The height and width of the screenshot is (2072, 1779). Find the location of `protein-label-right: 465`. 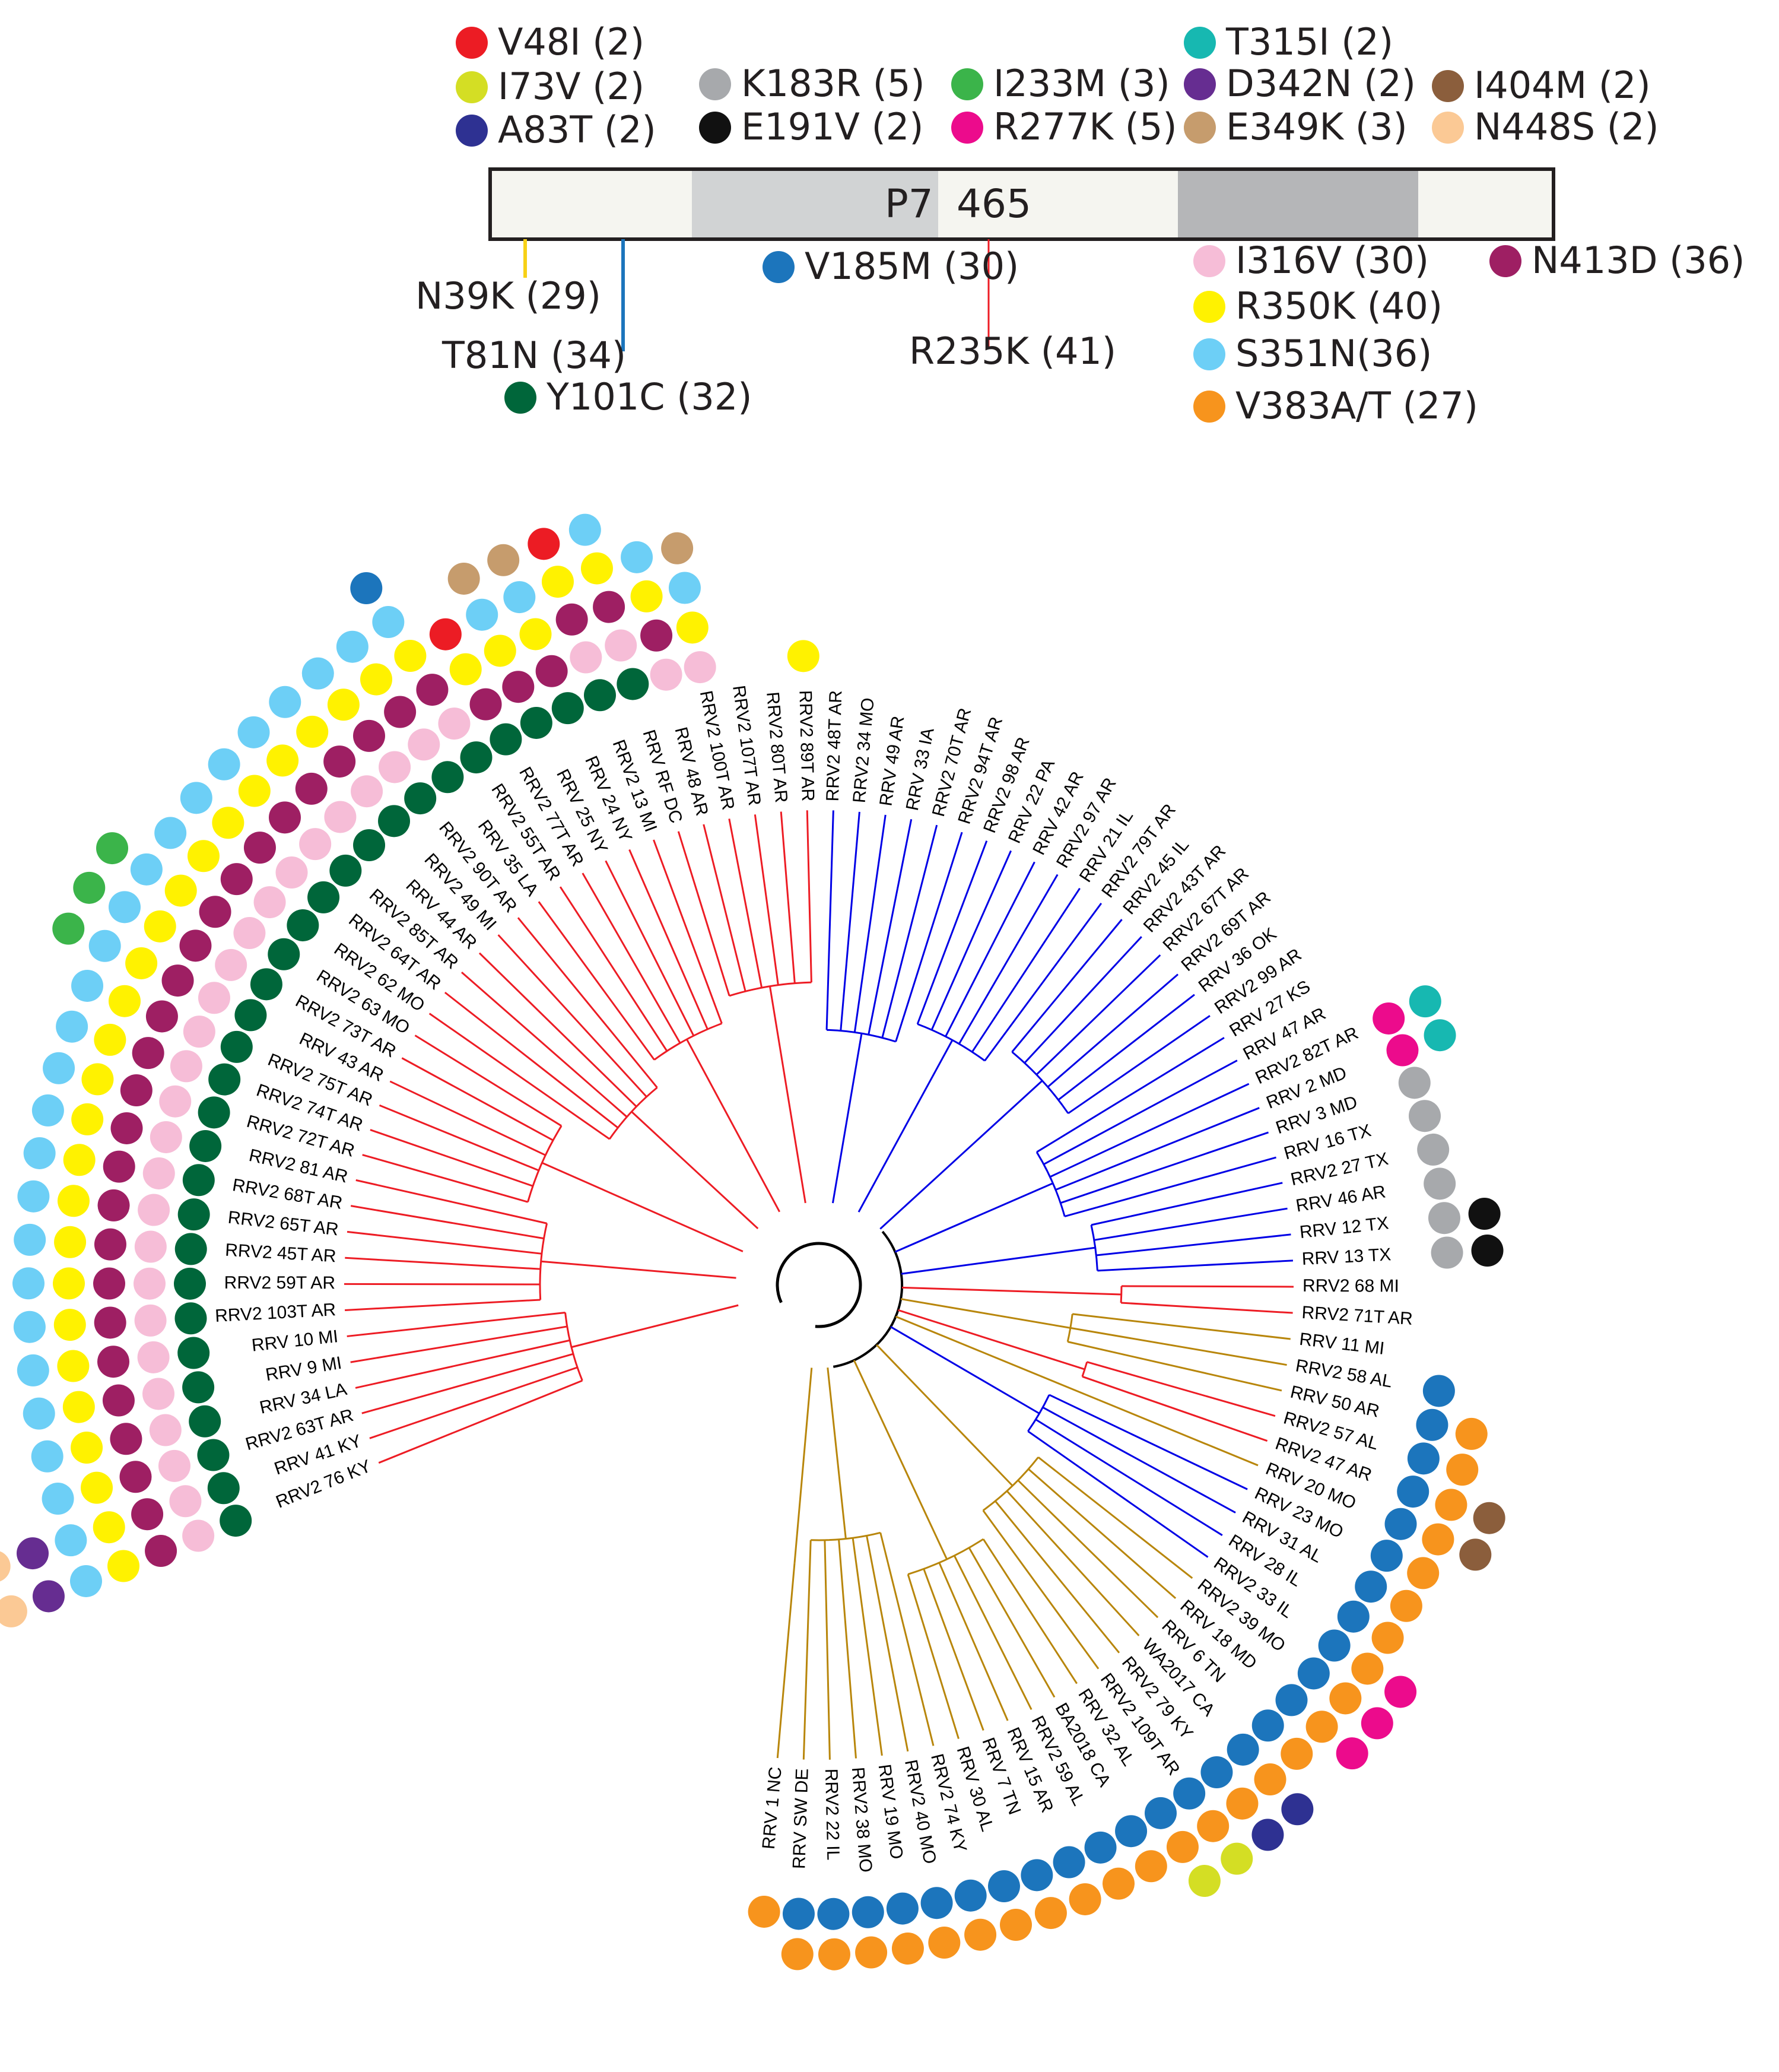

protein-label-right: 465 is located at coordinates (994, 204).